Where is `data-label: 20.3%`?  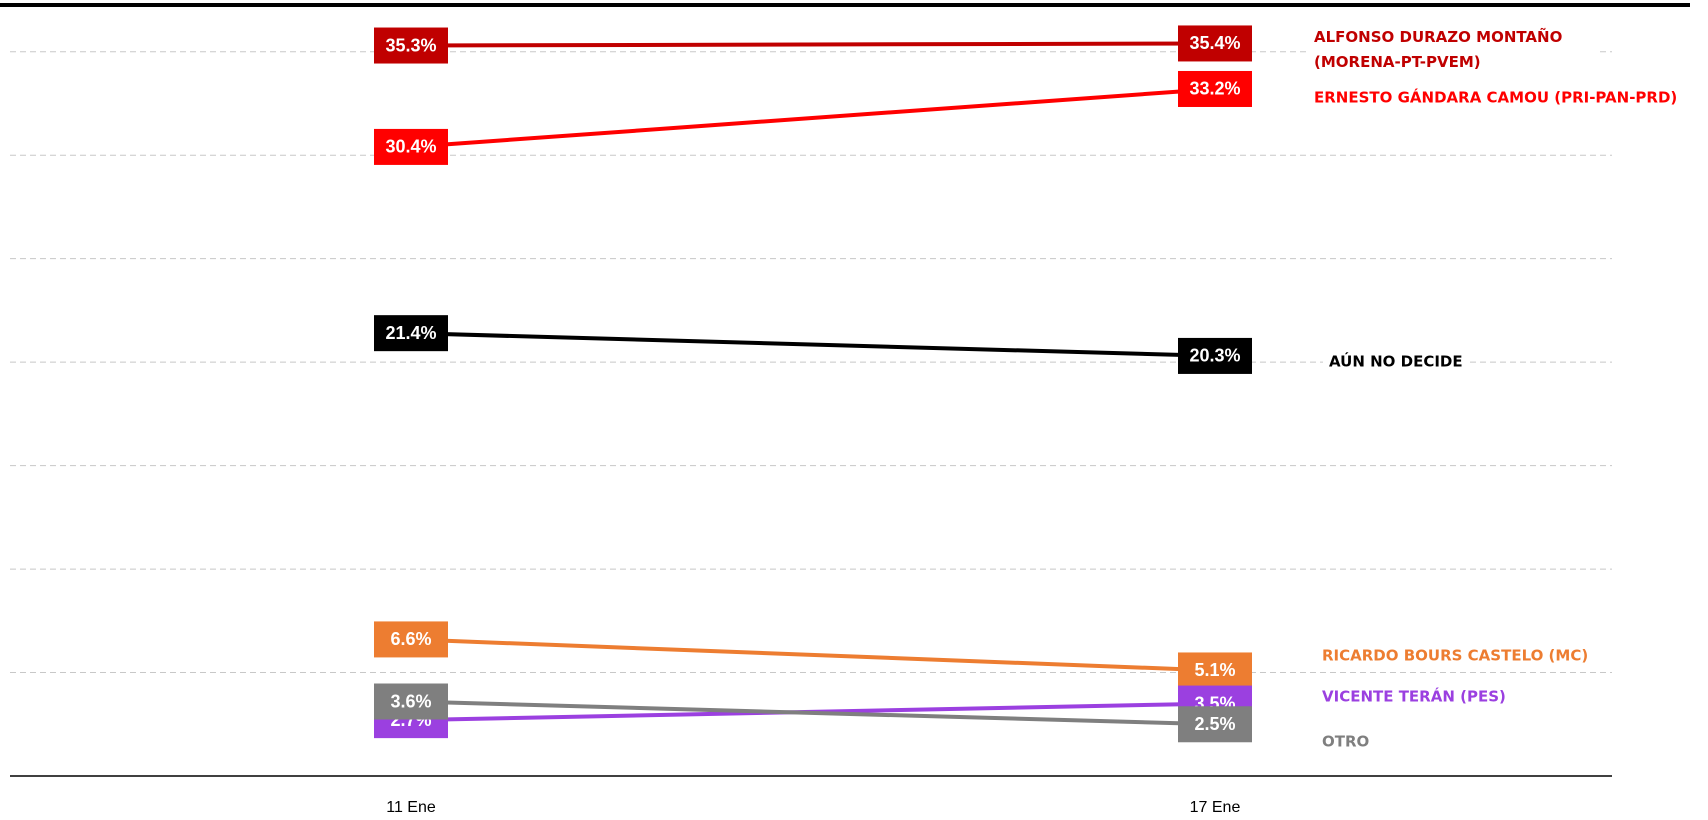 data-label: 20.3% is located at coordinates (1215, 355).